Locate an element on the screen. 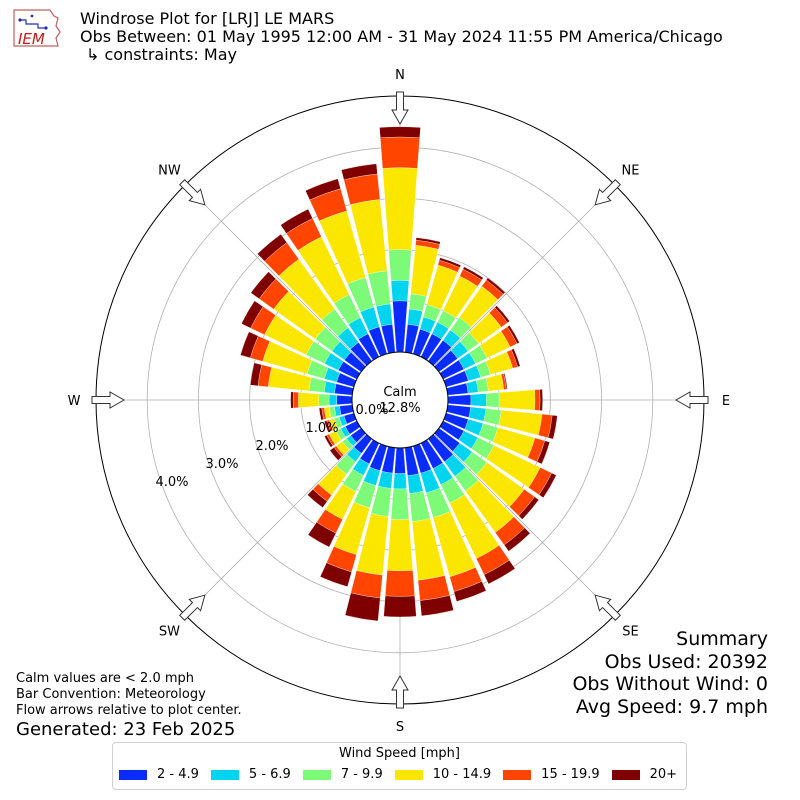  compass-label: SW is located at coordinates (169, 632).